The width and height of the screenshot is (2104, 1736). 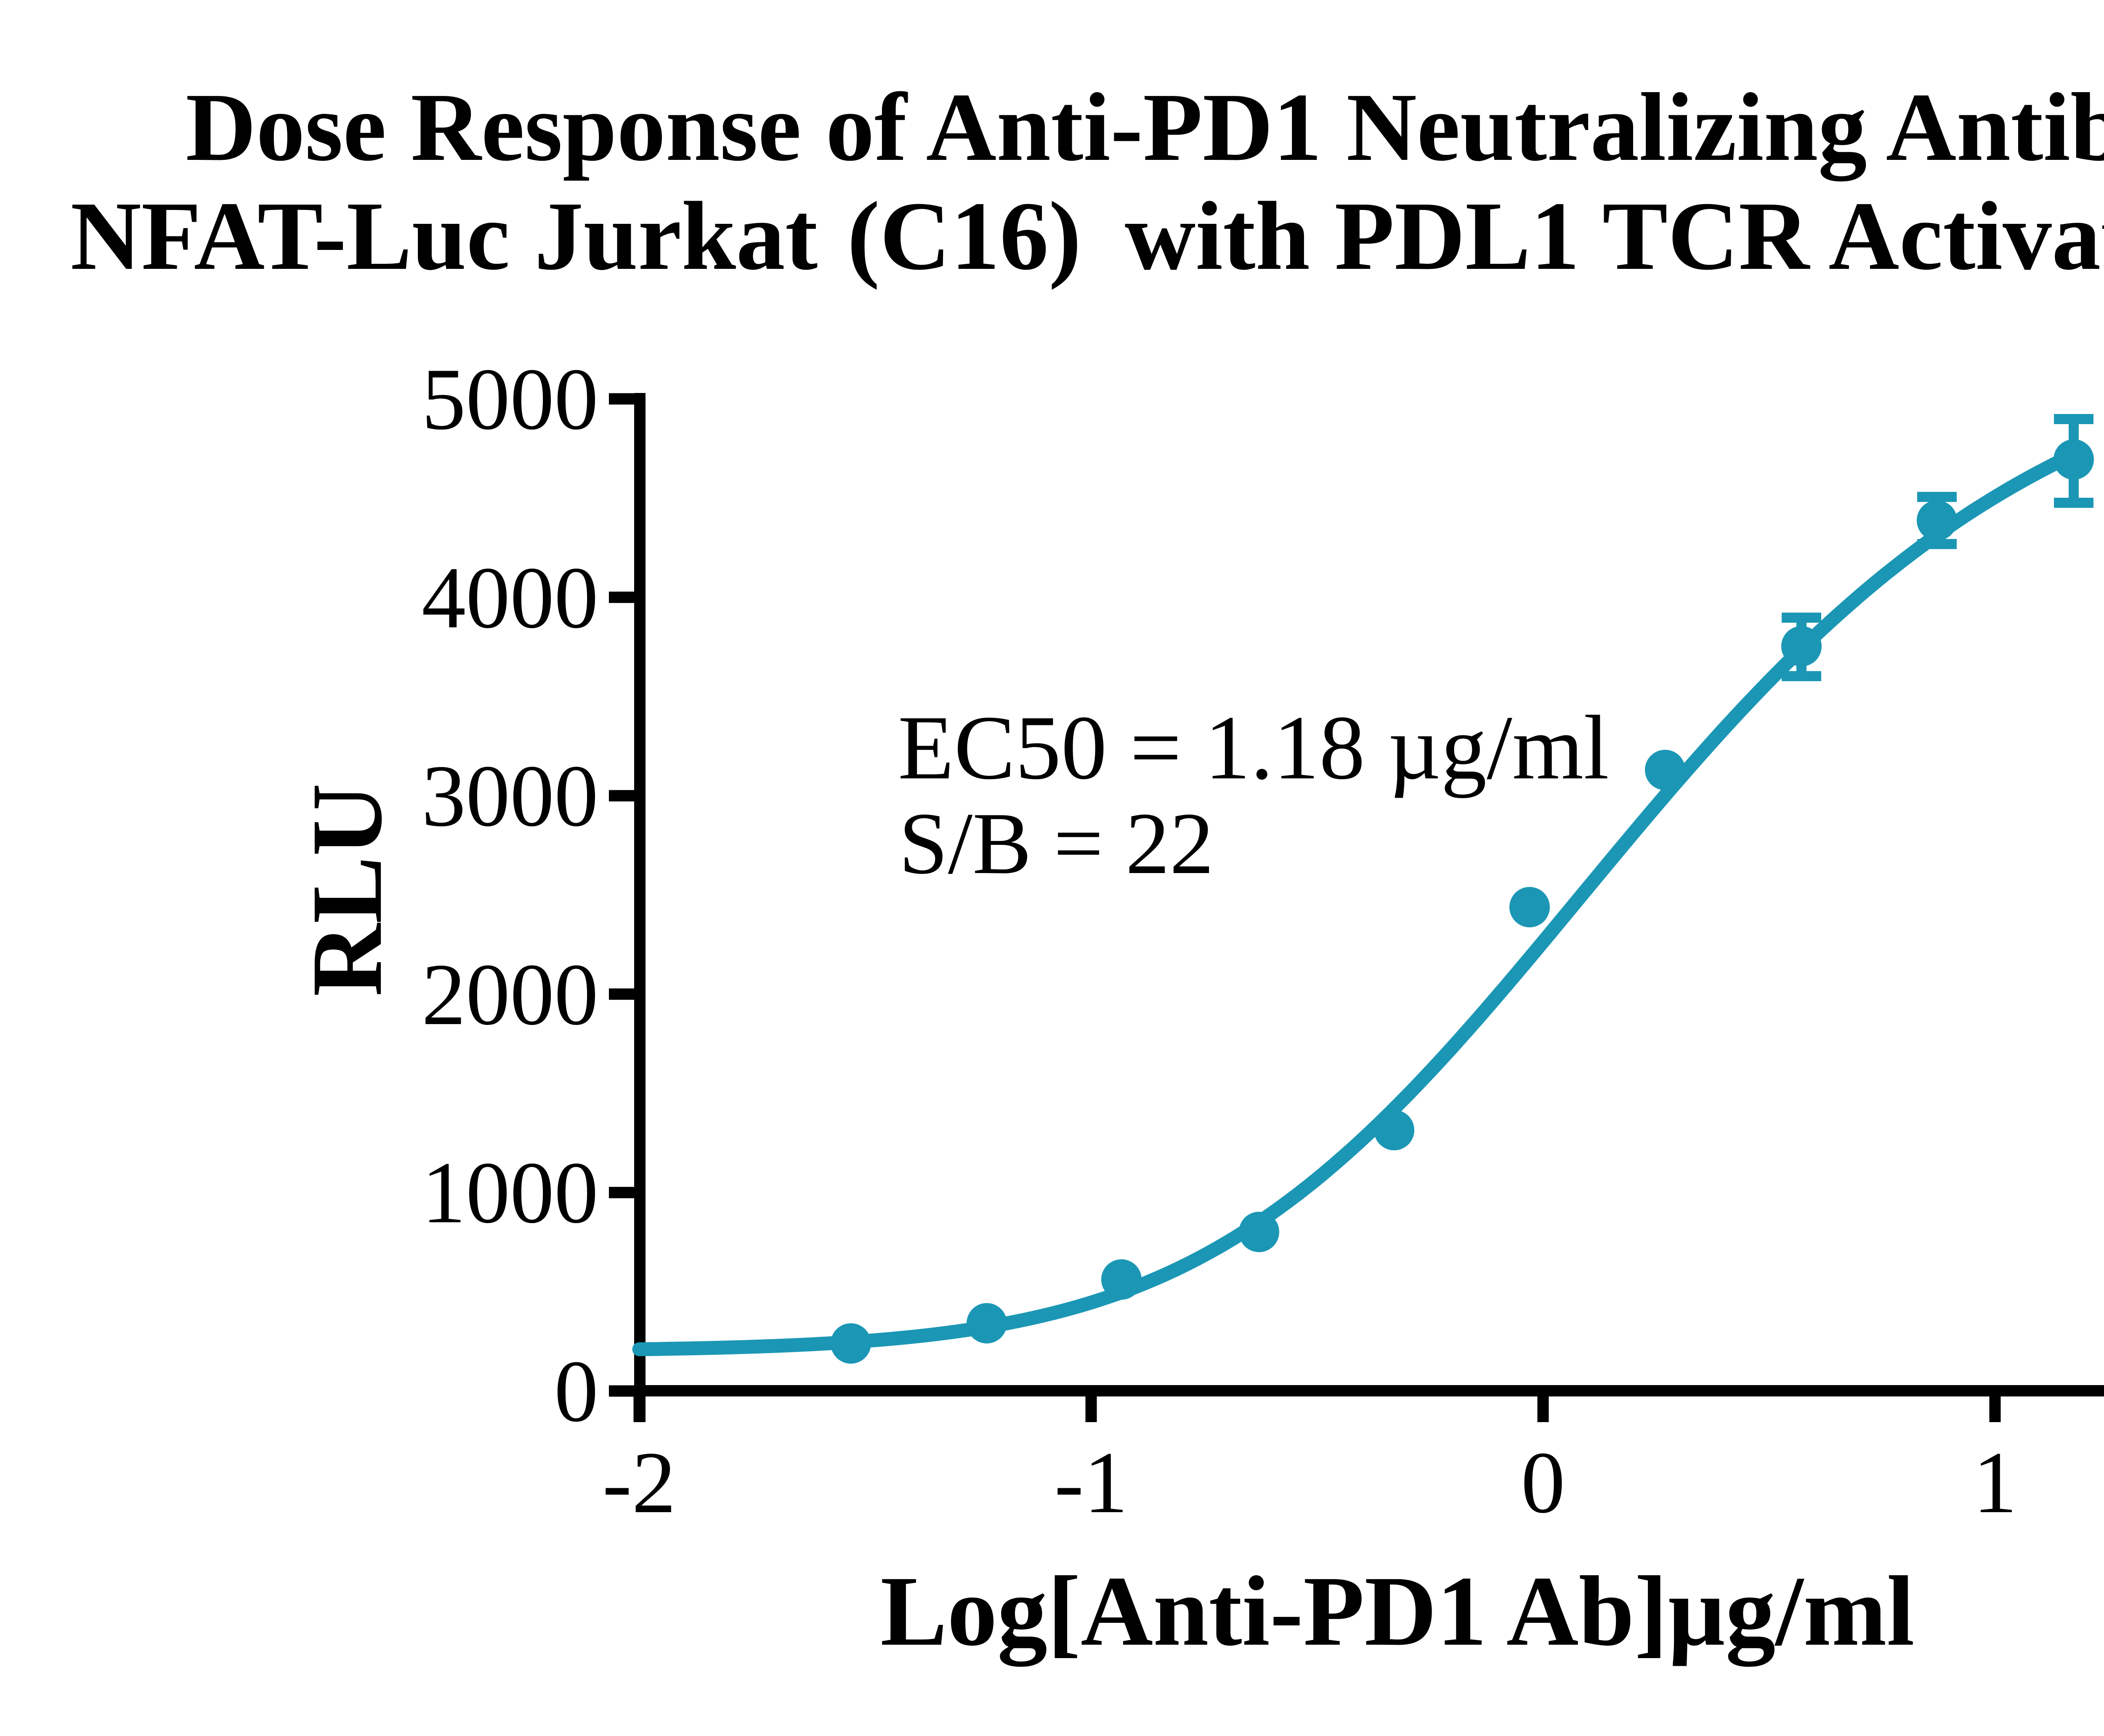 I want to click on svg-text: -2, so click(x=639, y=1483).